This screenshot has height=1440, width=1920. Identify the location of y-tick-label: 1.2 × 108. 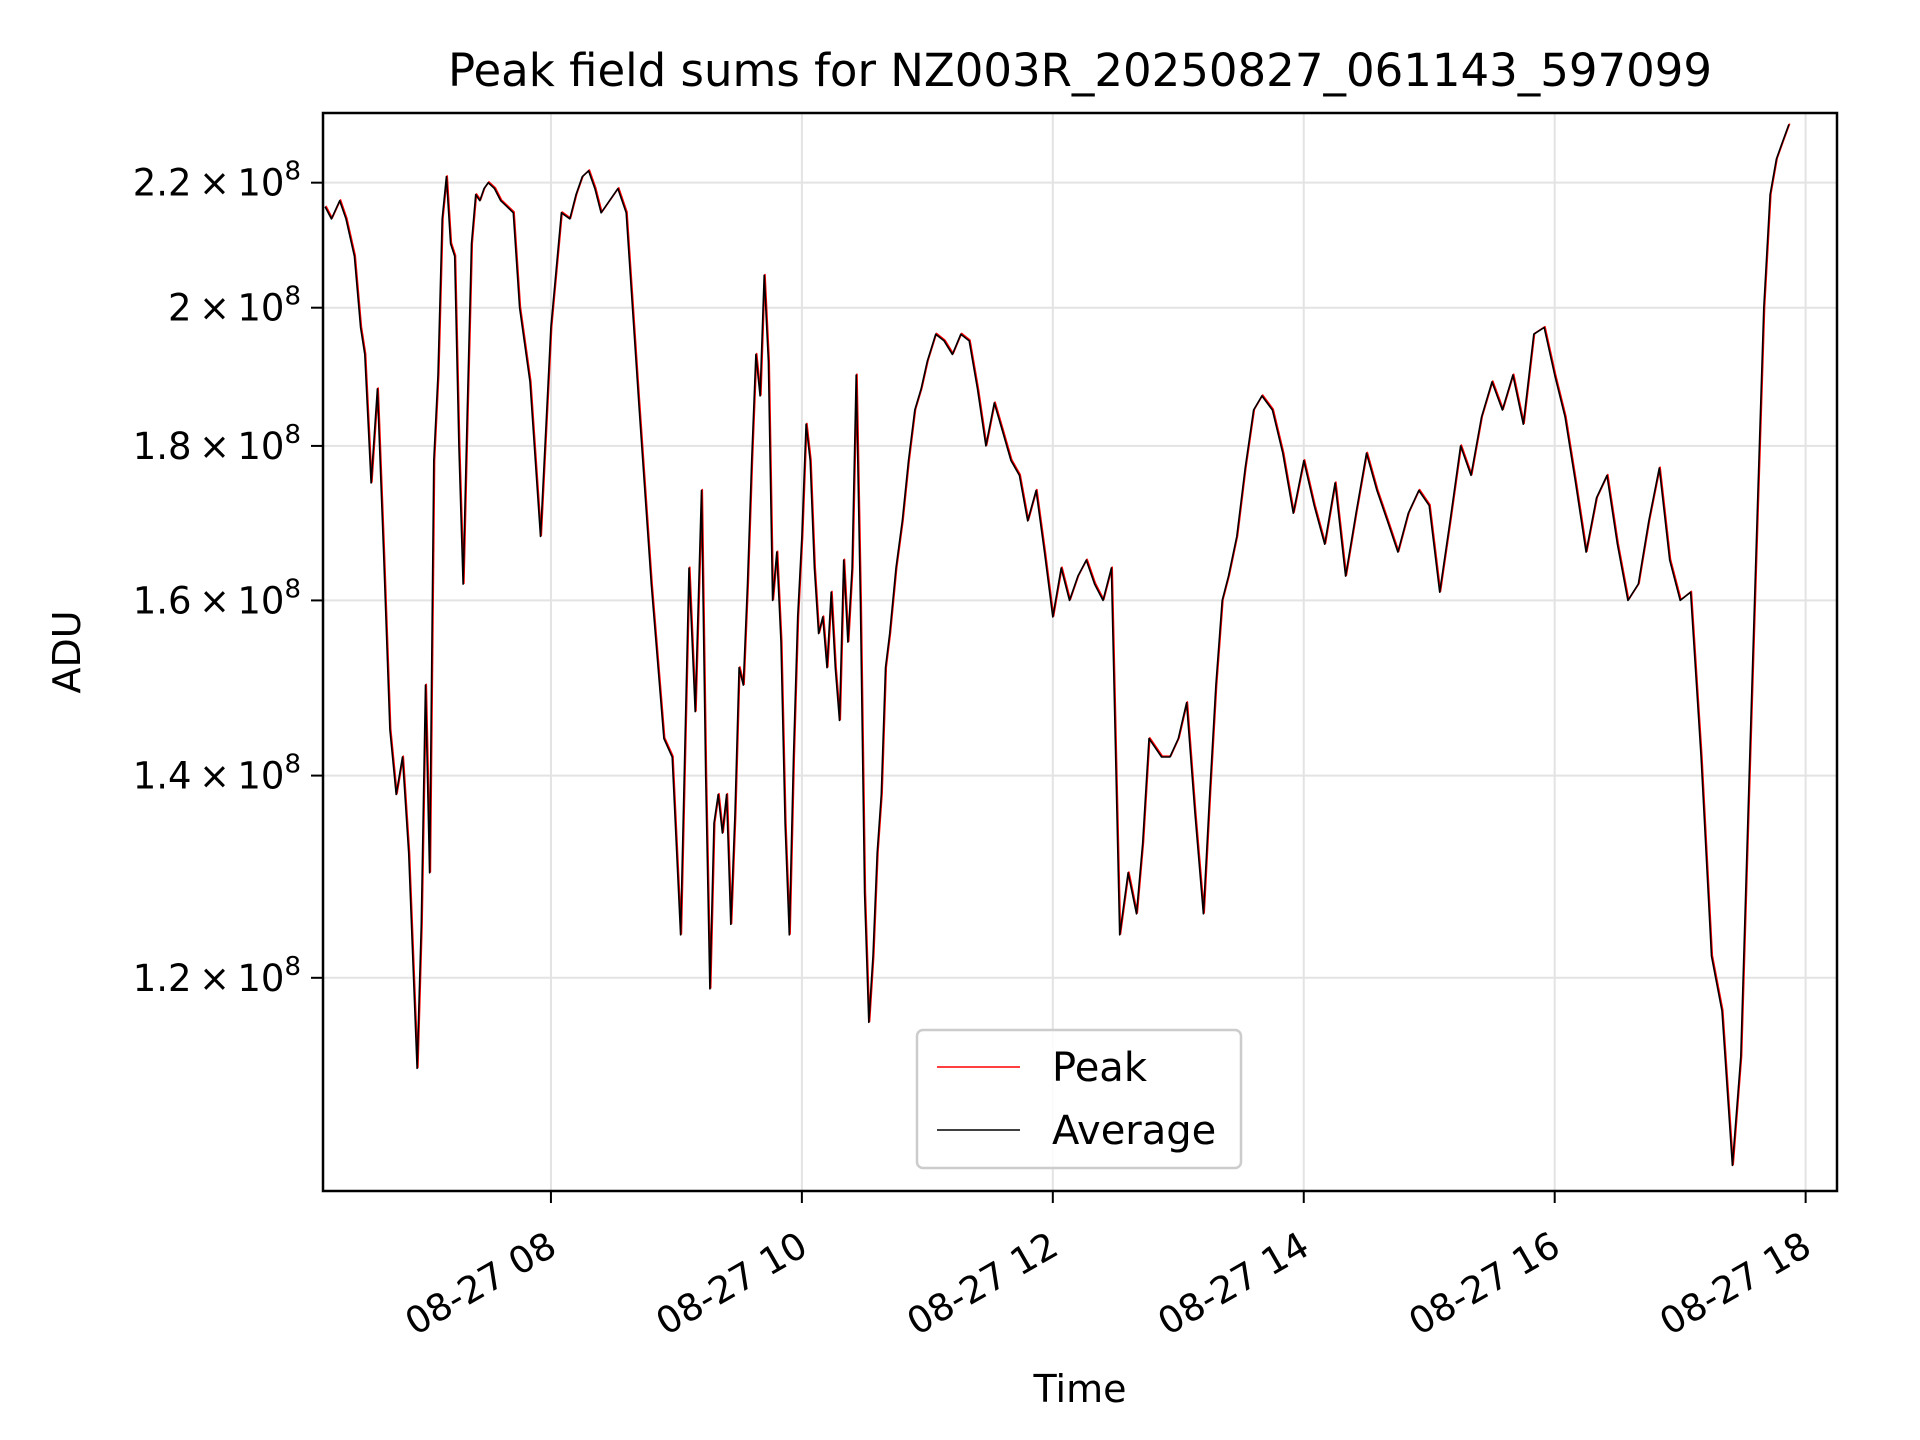
(217, 976).